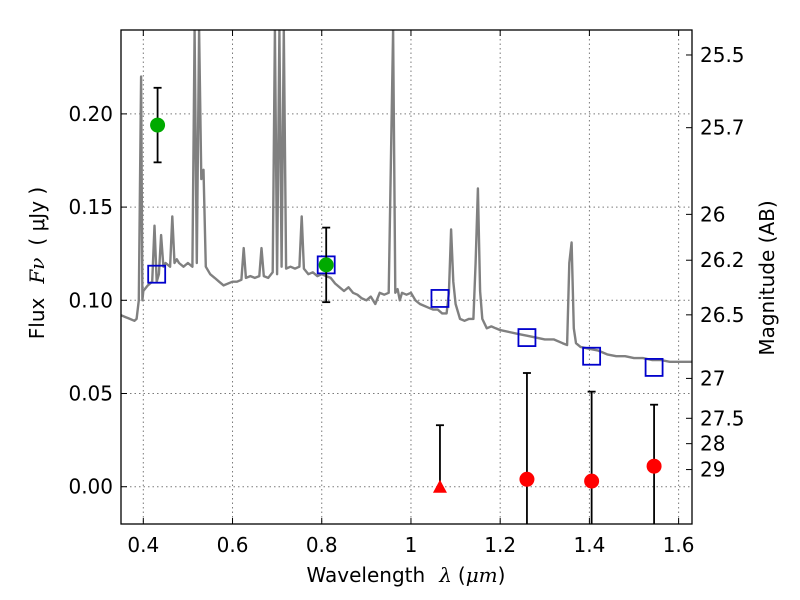  I want to click on y-tick-label: 0.00, so click(90, 487).